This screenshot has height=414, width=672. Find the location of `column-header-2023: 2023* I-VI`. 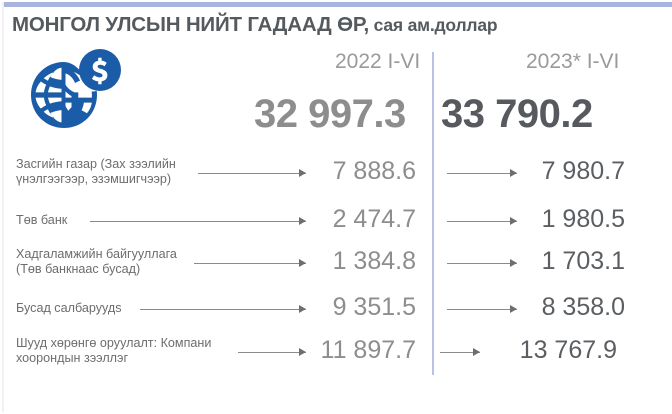

column-header-2023: 2023* I-VI is located at coordinates (573, 61).